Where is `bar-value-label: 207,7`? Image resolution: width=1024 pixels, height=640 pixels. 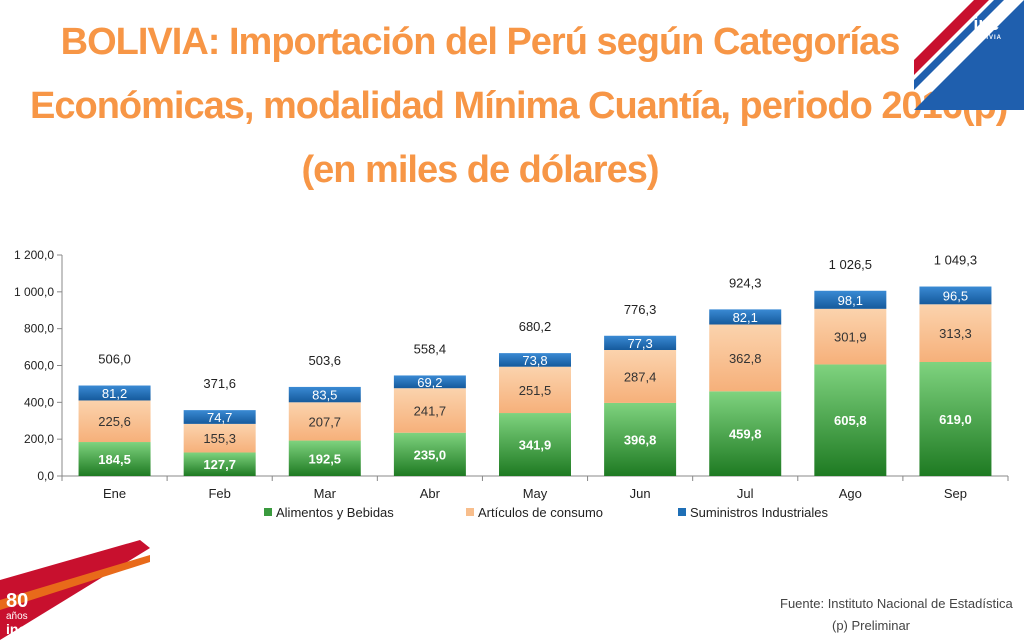
bar-value-label: 207,7 is located at coordinates (325, 421).